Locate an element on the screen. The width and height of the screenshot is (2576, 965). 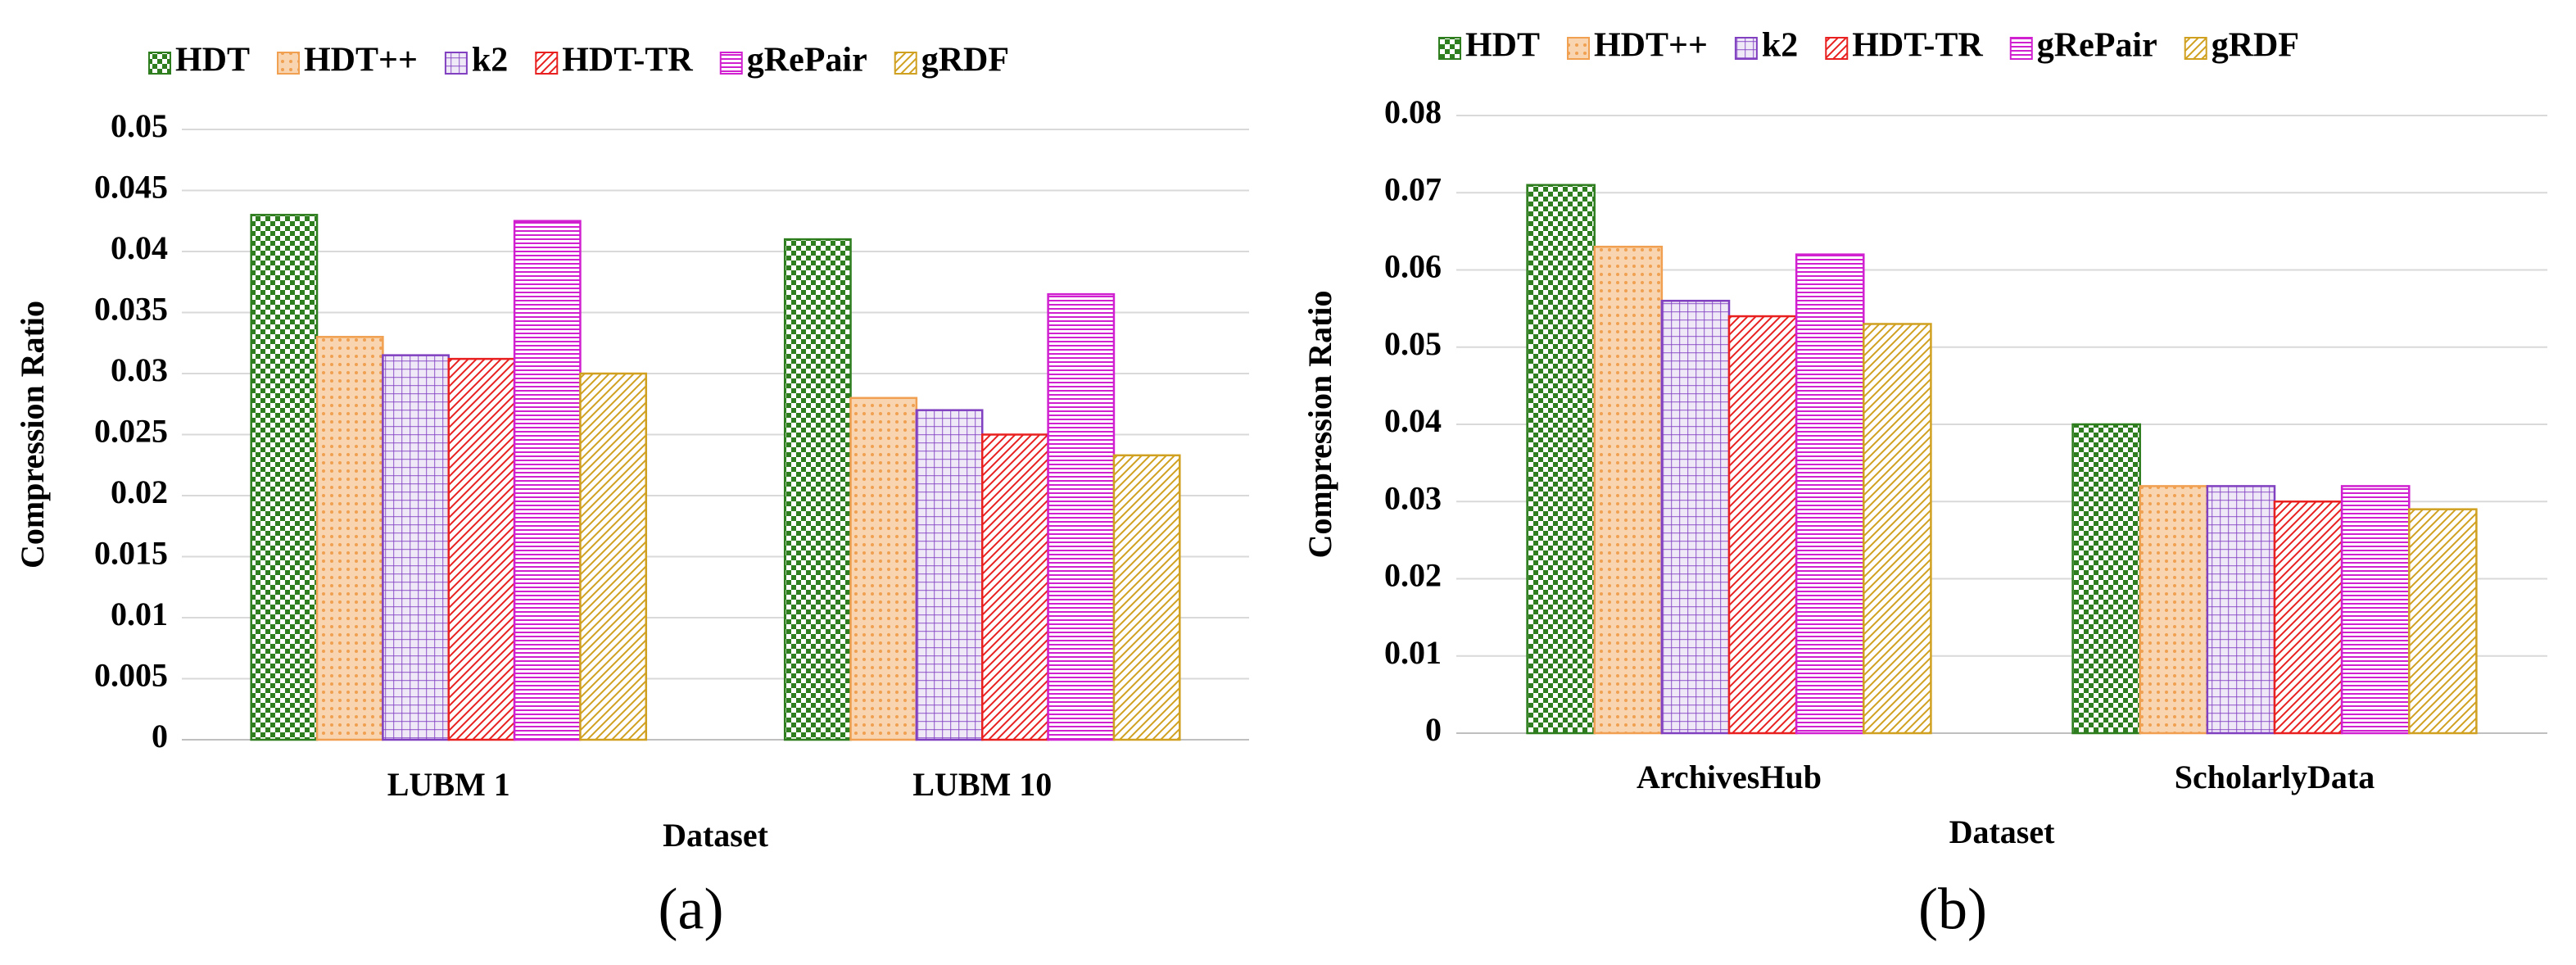
x-tick-label: LUBM 10 is located at coordinates (982, 784).